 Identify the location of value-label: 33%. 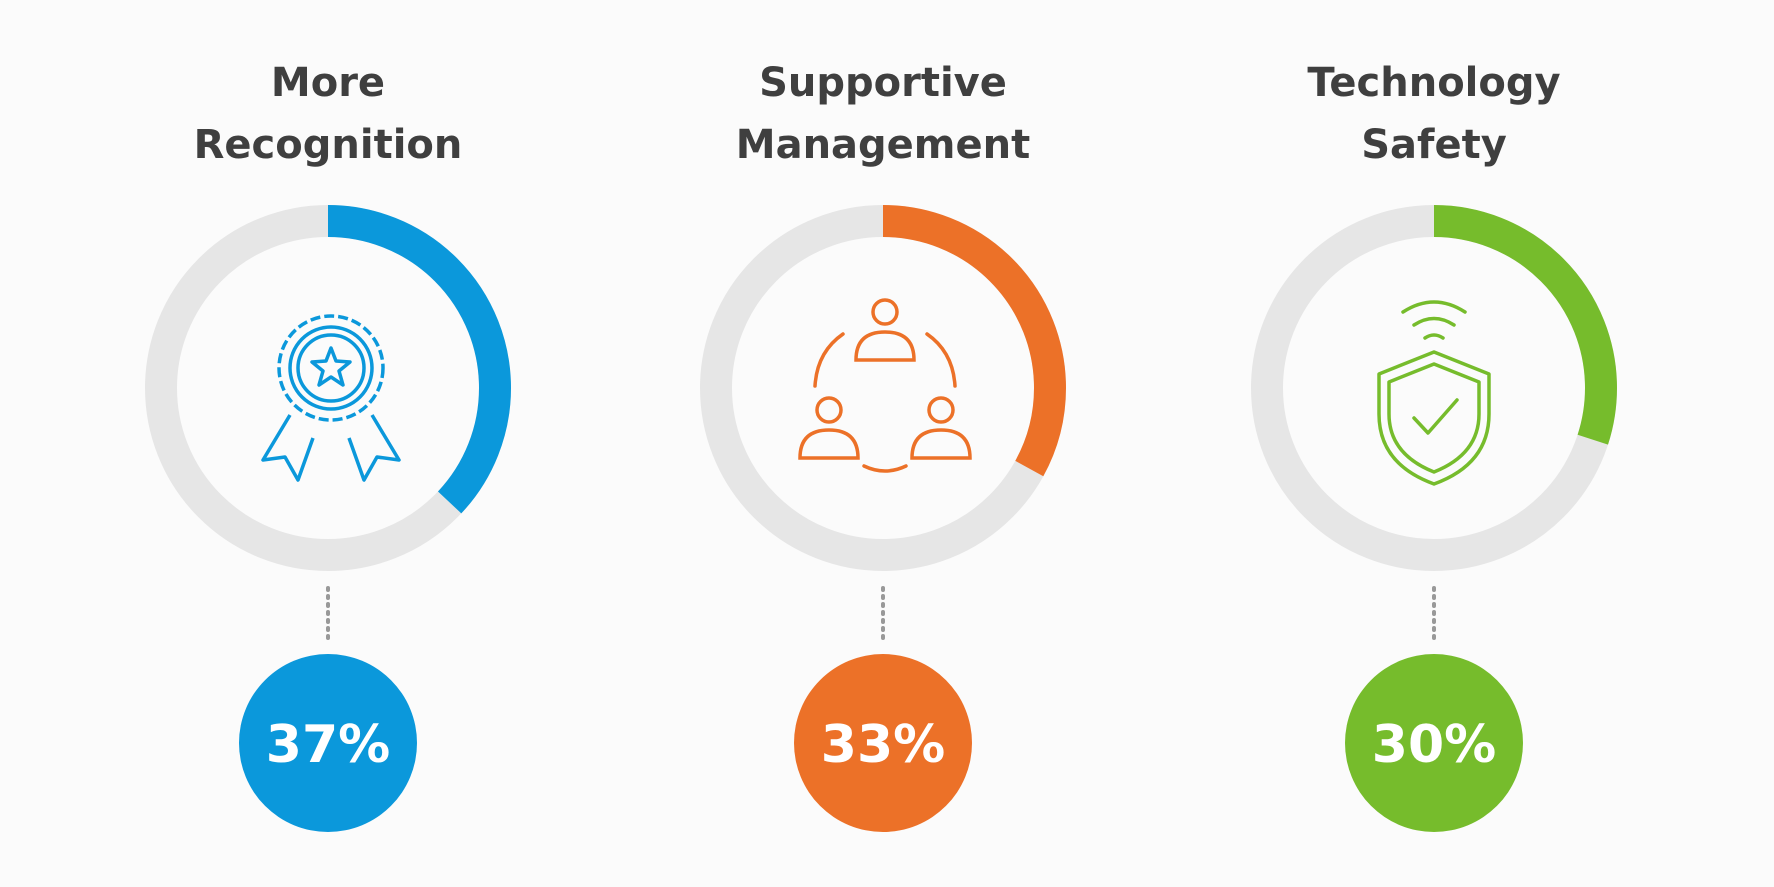
(883, 745).